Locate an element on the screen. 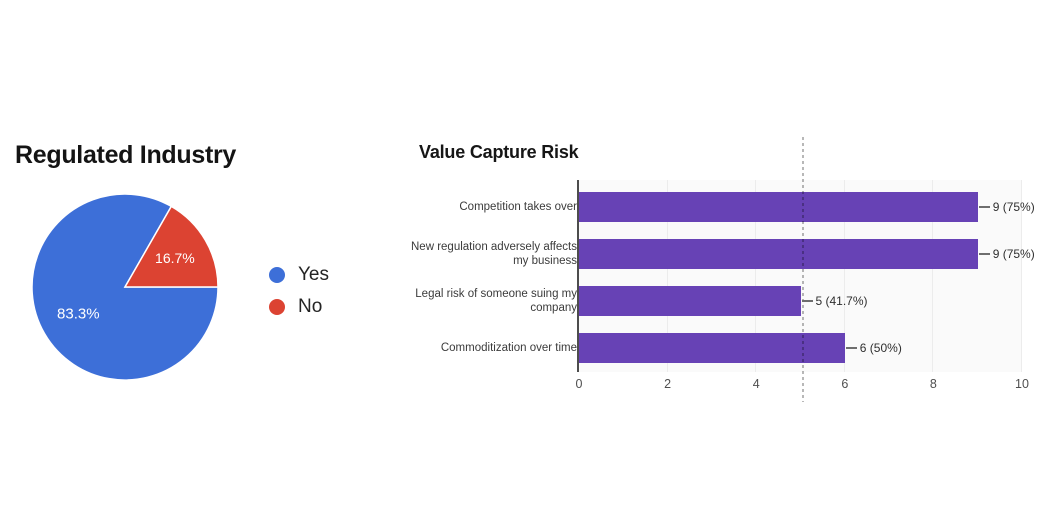 Image resolution: width=1050 pixels, height=525 pixels. value-label-1: 9 (75%) is located at coordinates (1006, 207).